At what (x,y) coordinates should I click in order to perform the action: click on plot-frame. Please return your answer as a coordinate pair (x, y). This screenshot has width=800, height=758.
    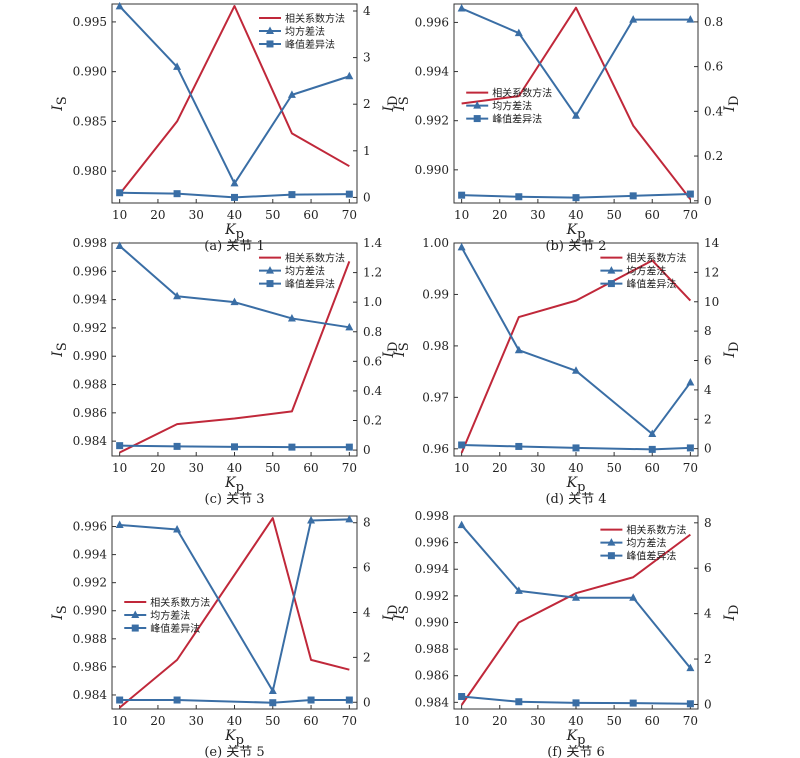
    Looking at the image, I should click on (234, 612).